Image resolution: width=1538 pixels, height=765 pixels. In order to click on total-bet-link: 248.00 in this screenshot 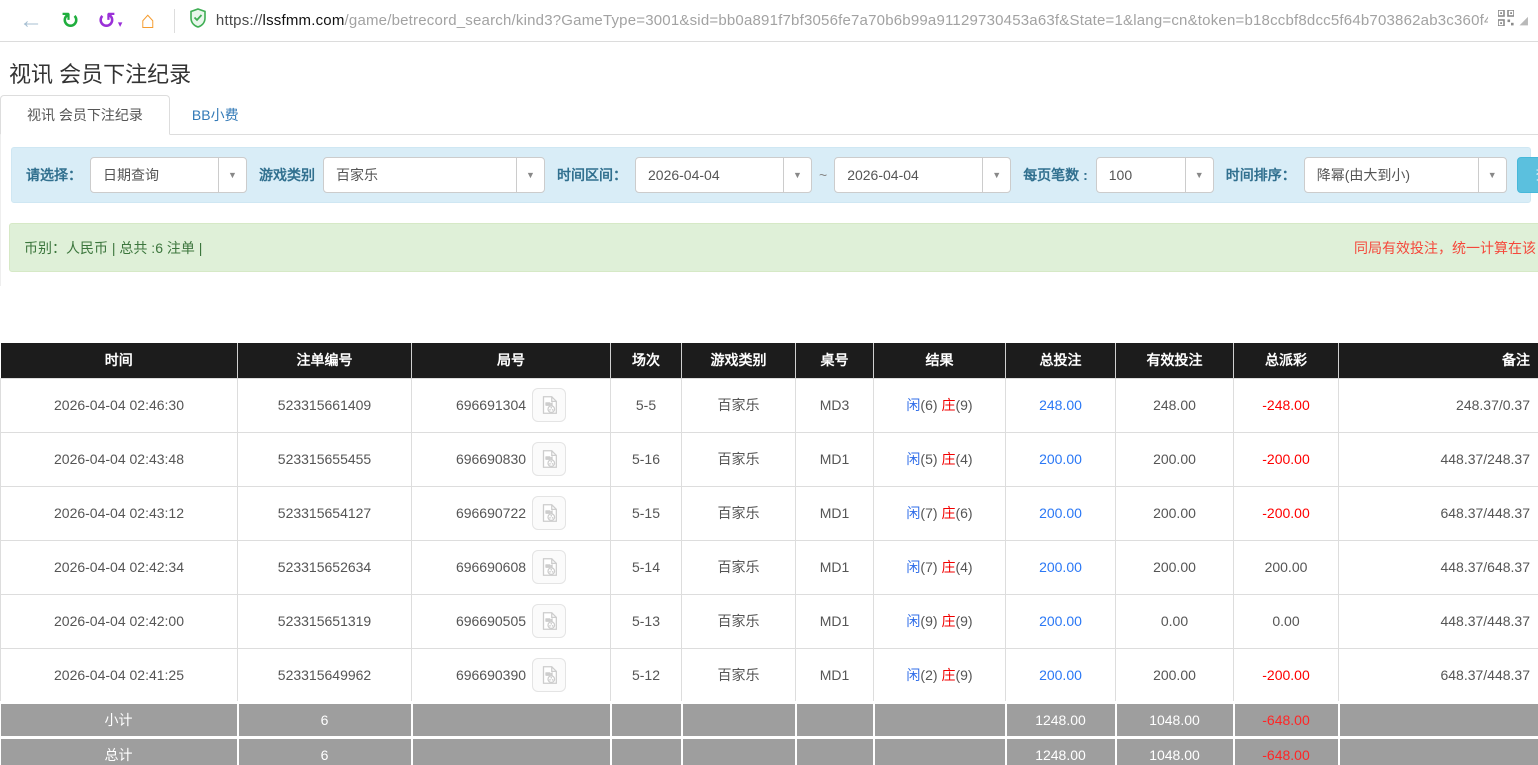, I will do `click(1060, 405)`.